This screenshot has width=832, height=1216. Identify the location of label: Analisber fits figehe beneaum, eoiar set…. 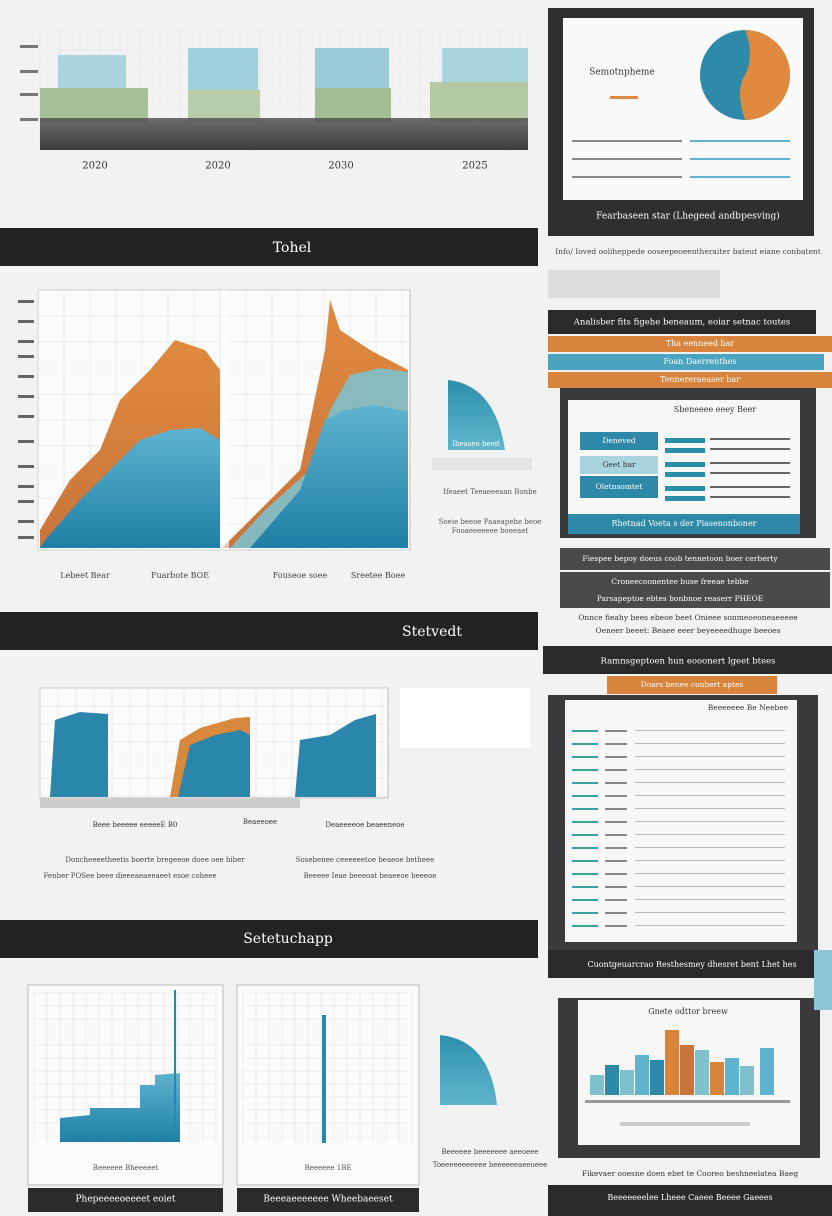
(682, 323).